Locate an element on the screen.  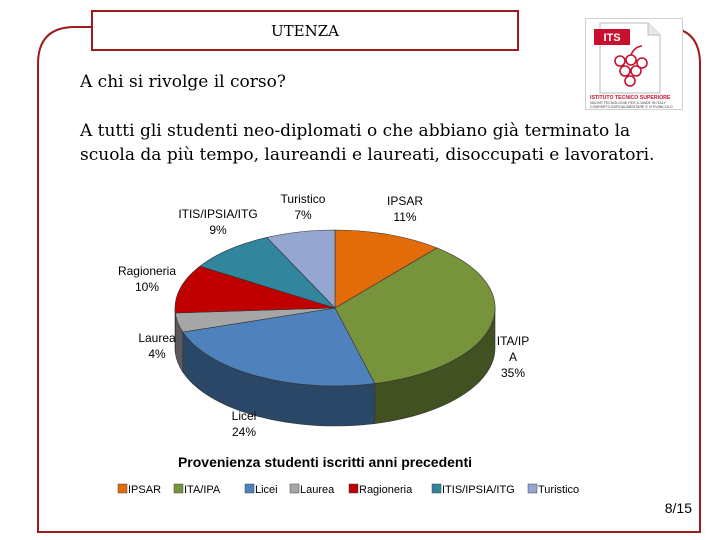
slide-title: UTENZA is located at coordinates (305, 30).